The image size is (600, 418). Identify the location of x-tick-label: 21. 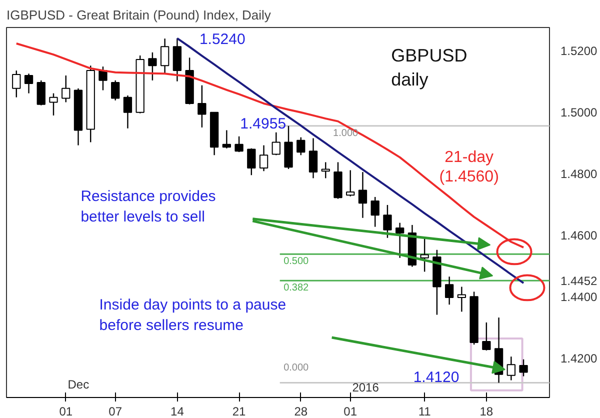
(239, 411).